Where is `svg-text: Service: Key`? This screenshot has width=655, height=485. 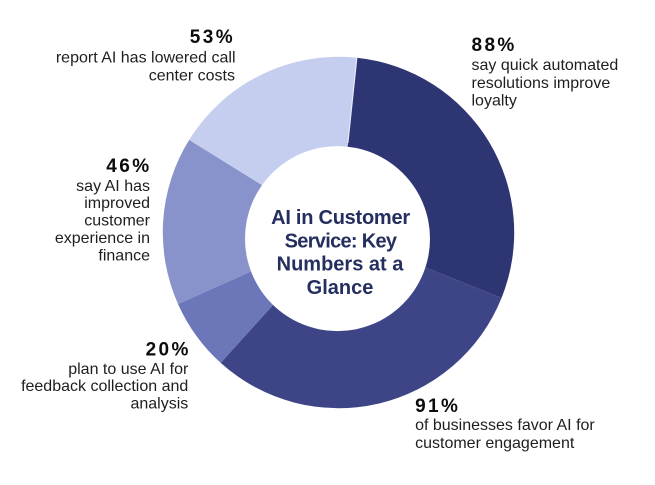
svg-text: Service: Key is located at coordinates (341, 241).